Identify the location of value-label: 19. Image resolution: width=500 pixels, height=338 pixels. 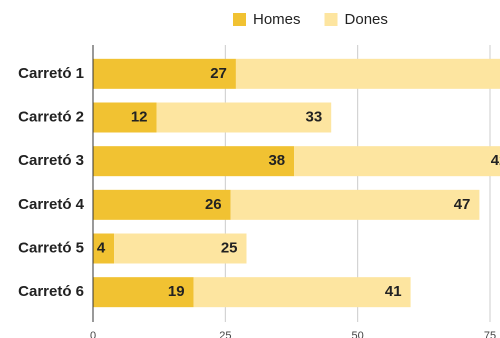
(176, 291).